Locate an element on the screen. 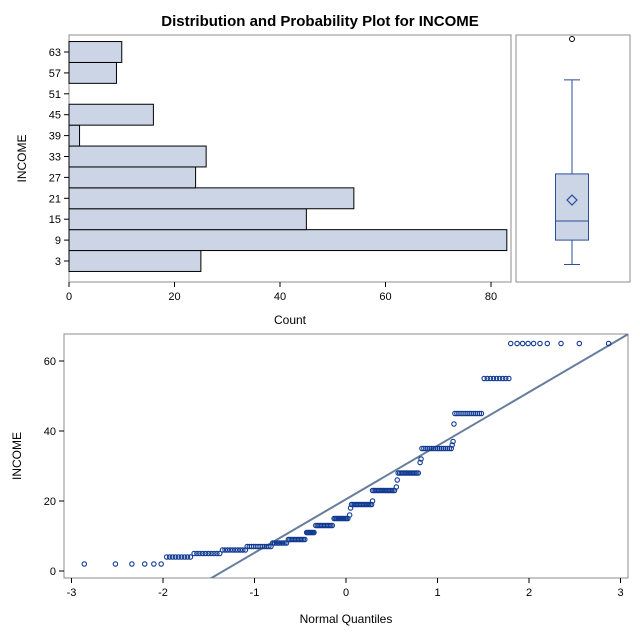 This screenshot has width=640, height=640. y-tick-label: 51 is located at coordinates (55, 95).